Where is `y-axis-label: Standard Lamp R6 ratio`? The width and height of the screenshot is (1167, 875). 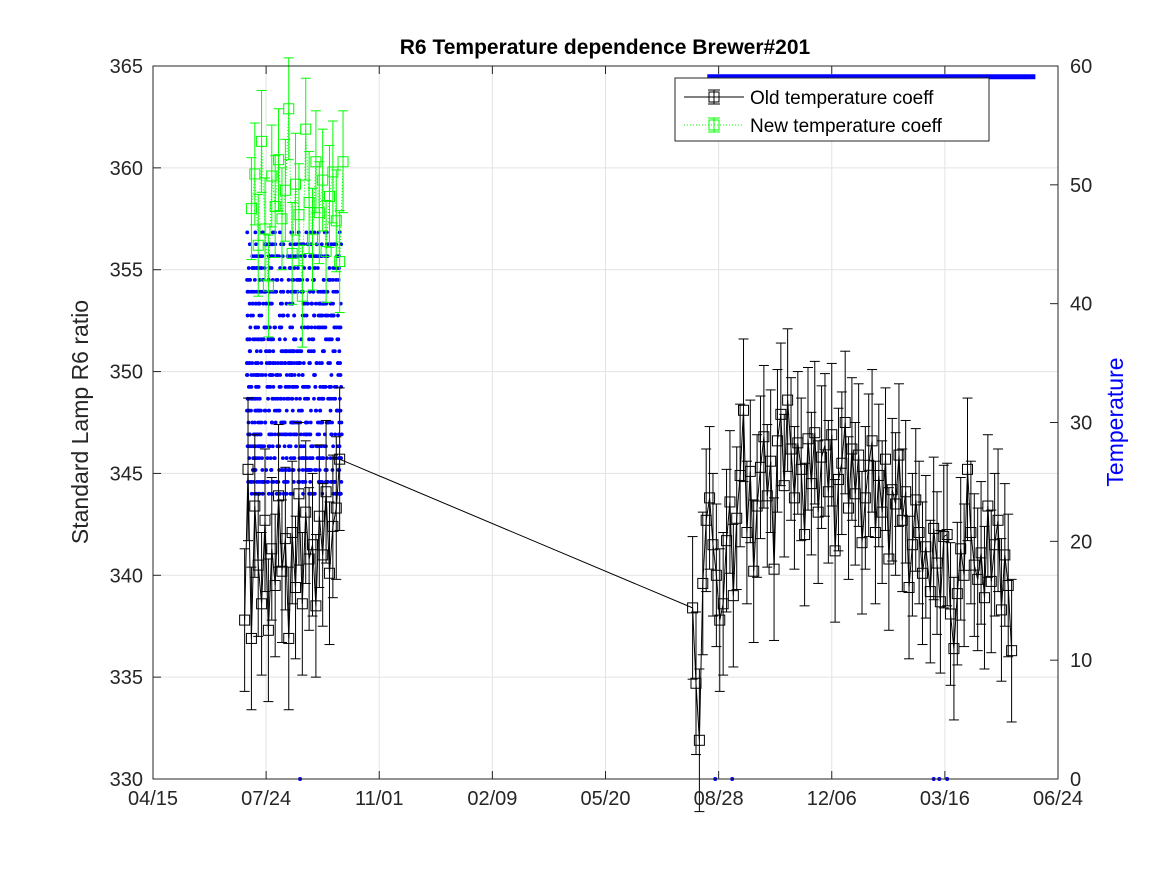
y-axis-label: Standard Lamp R6 ratio is located at coordinates (80, 422).